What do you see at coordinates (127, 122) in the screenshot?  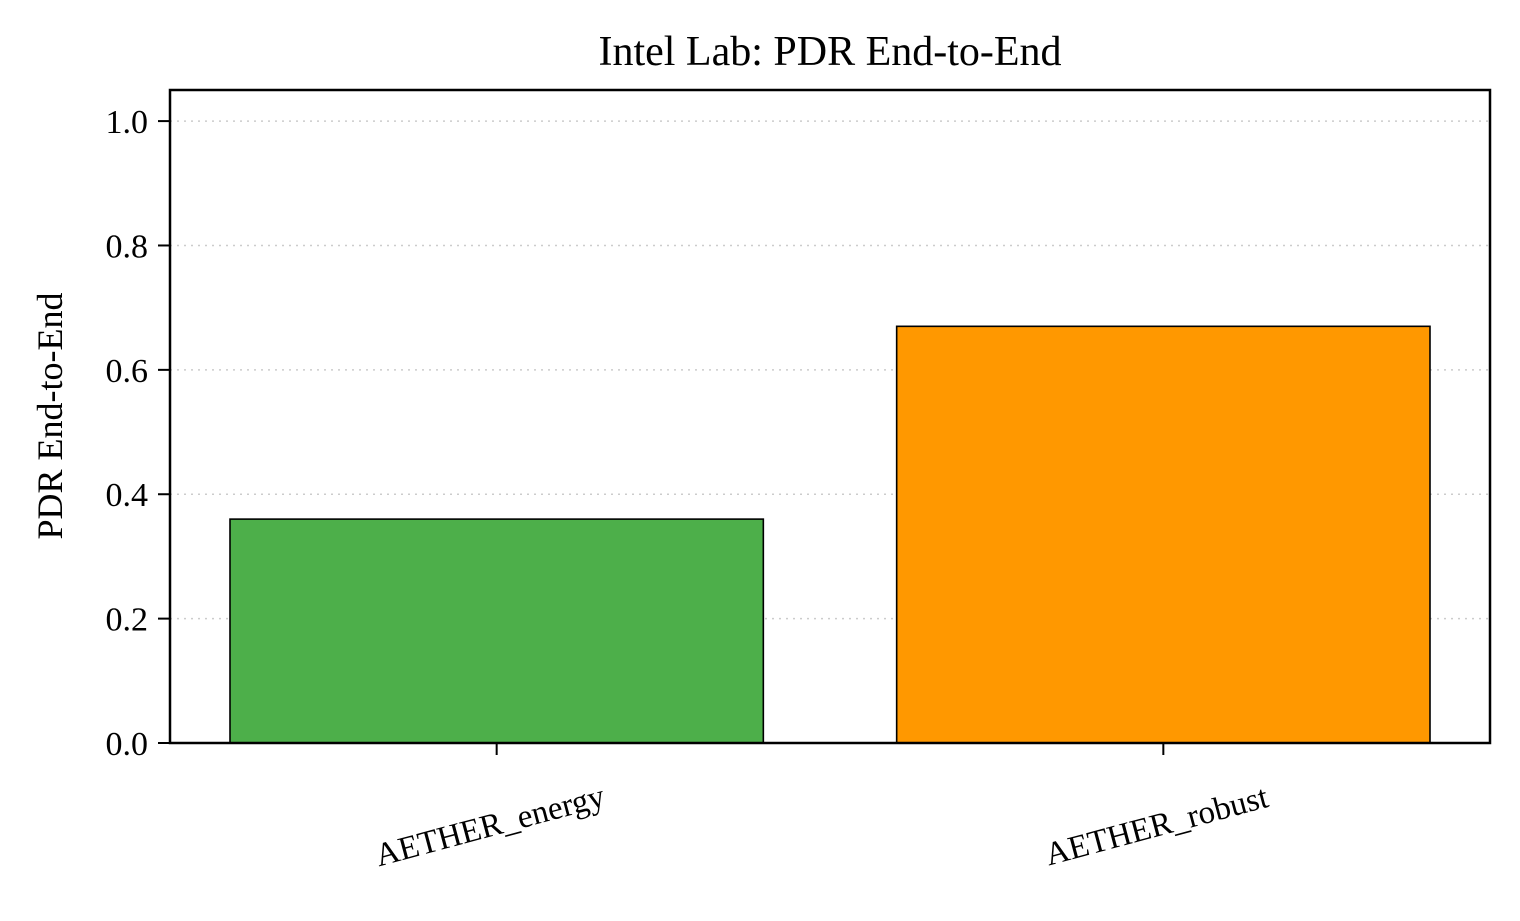 I see `y-tick-label: 1.0` at bounding box center [127, 122].